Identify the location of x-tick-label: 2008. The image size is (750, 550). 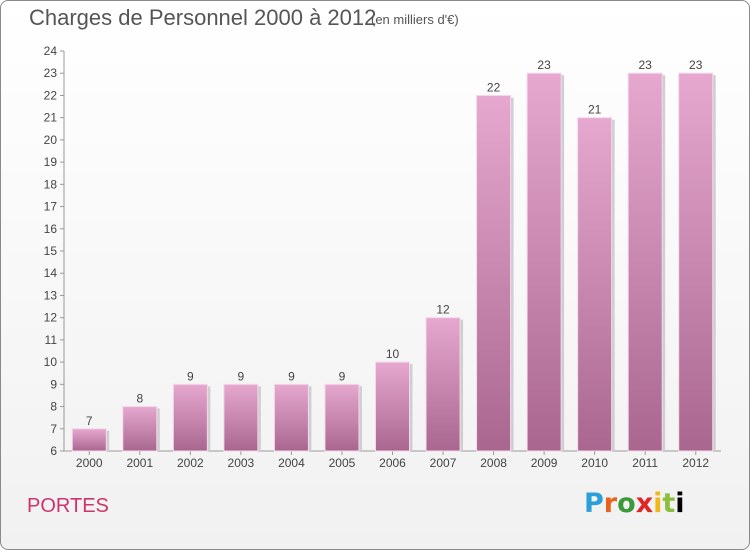
(493, 463).